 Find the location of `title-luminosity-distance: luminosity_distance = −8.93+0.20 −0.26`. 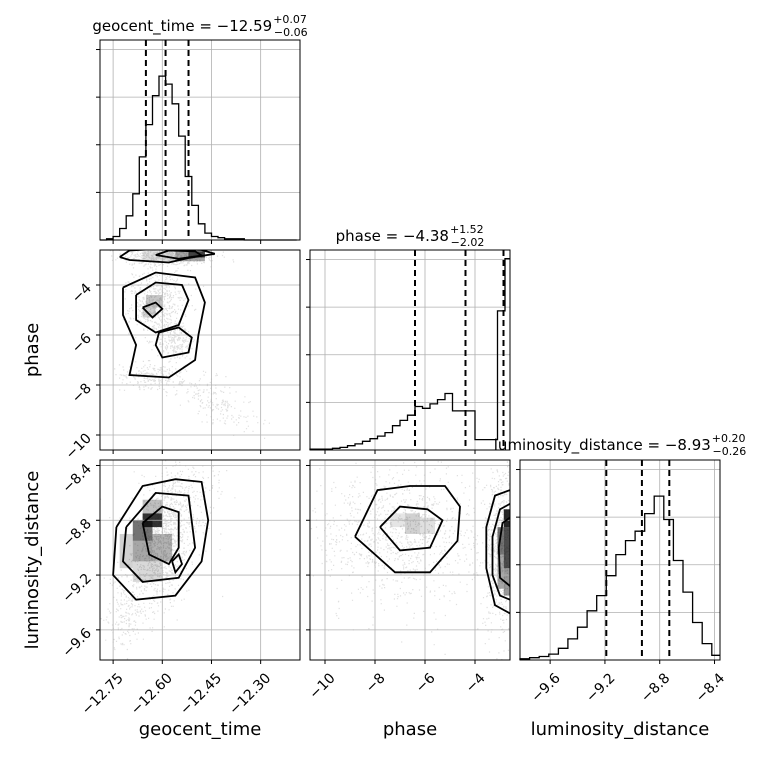

title-luminosity-distance: luminosity_distance = −8.93+0.20 −0.26 is located at coordinates (620, 445).